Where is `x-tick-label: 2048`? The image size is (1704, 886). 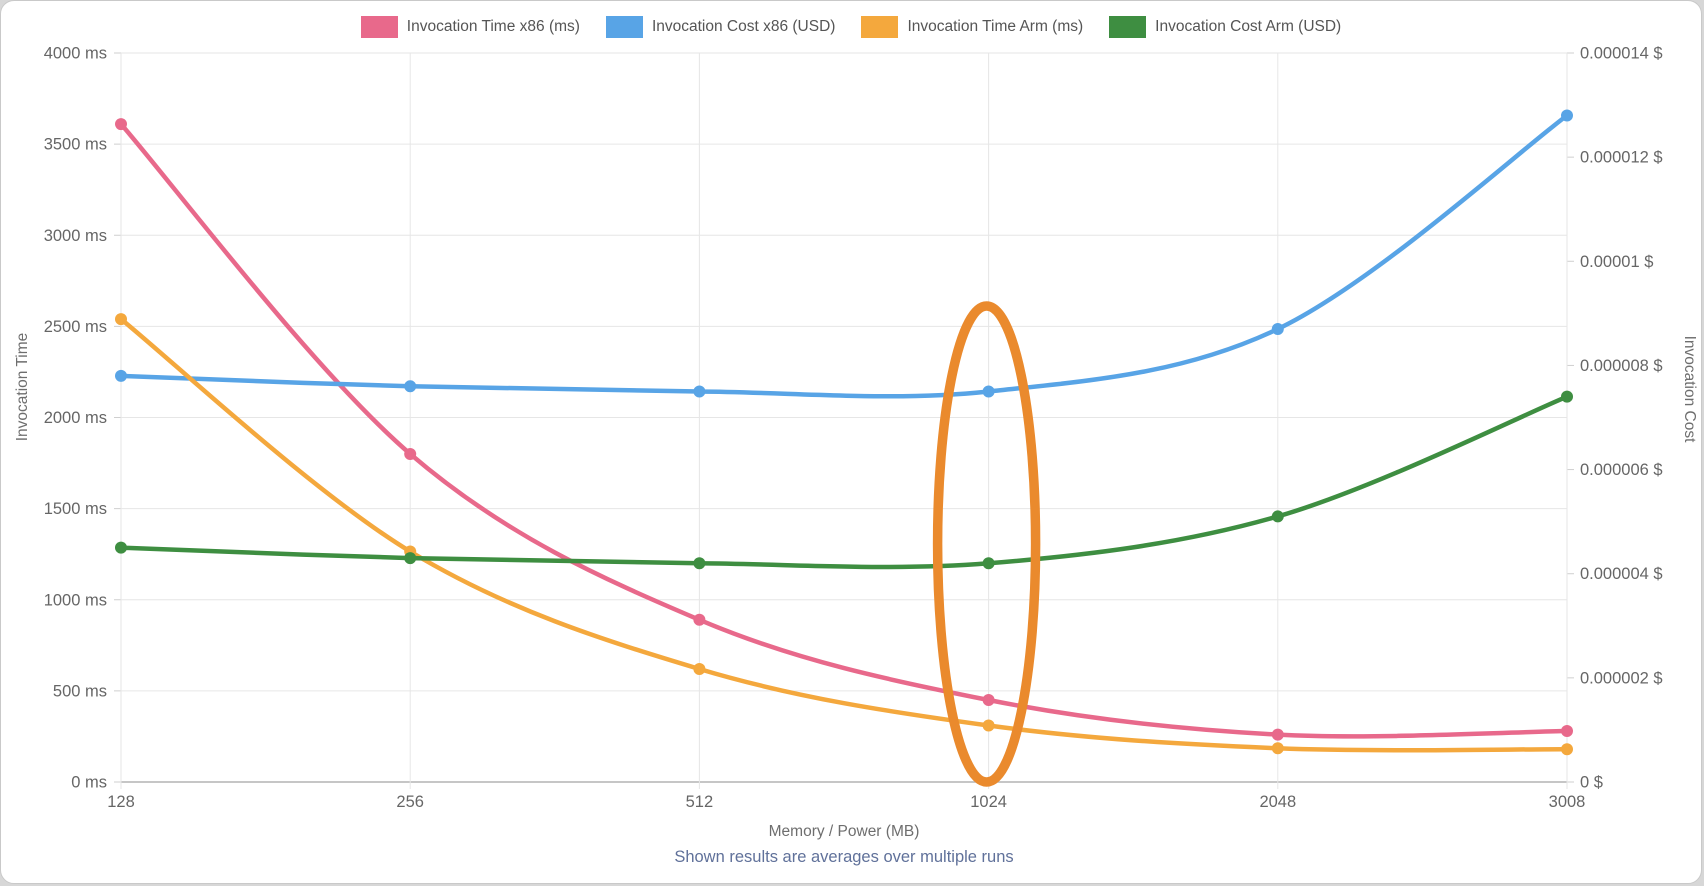
x-tick-label: 2048 is located at coordinates (1277, 802).